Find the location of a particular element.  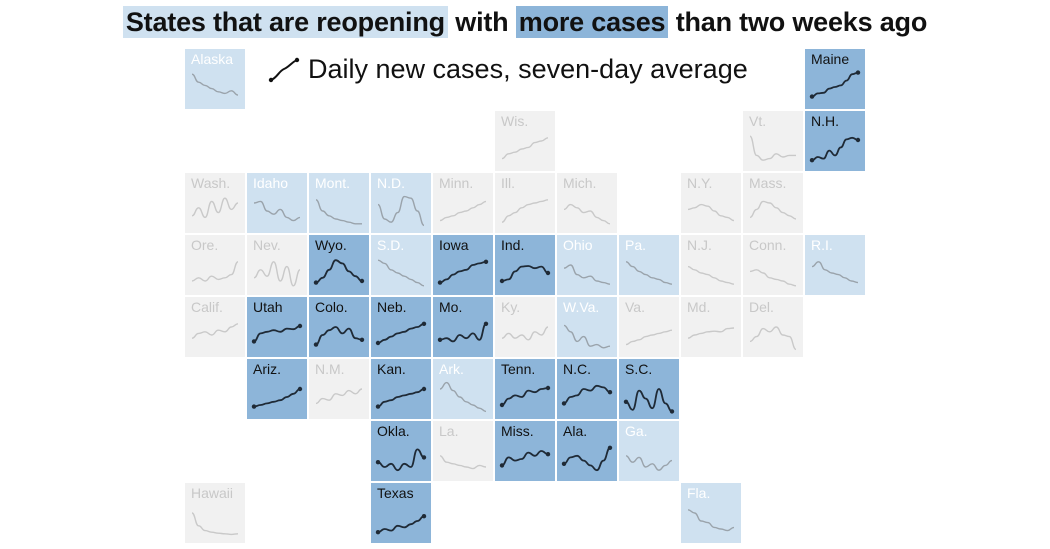

state-tile-conn: Conn. is located at coordinates (773, 265).